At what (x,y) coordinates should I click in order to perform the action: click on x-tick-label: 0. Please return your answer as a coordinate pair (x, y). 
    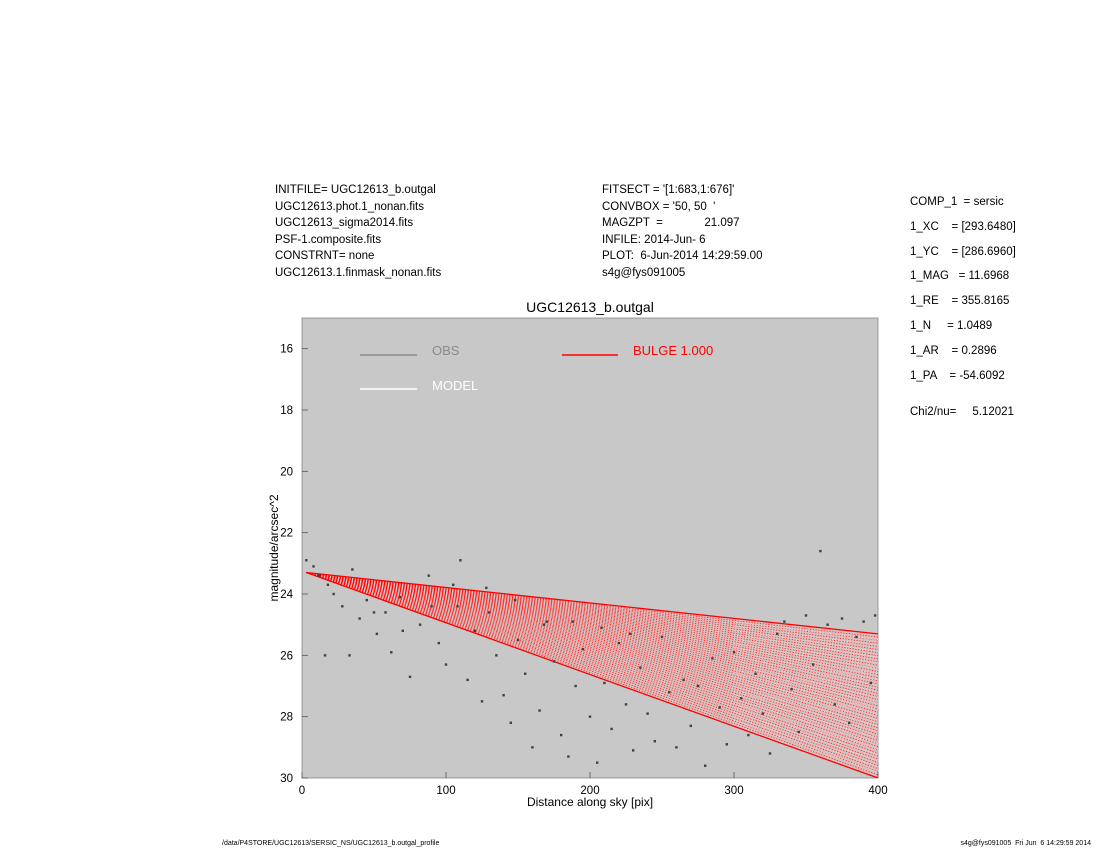
    Looking at the image, I should click on (302, 791).